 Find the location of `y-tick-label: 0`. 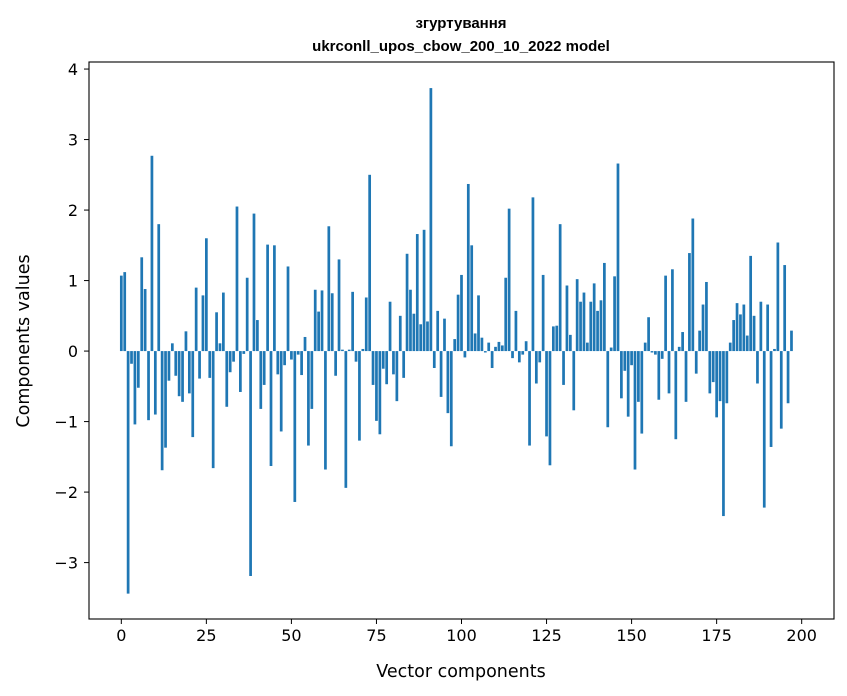

y-tick-label: 0 is located at coordinates (73, 351).